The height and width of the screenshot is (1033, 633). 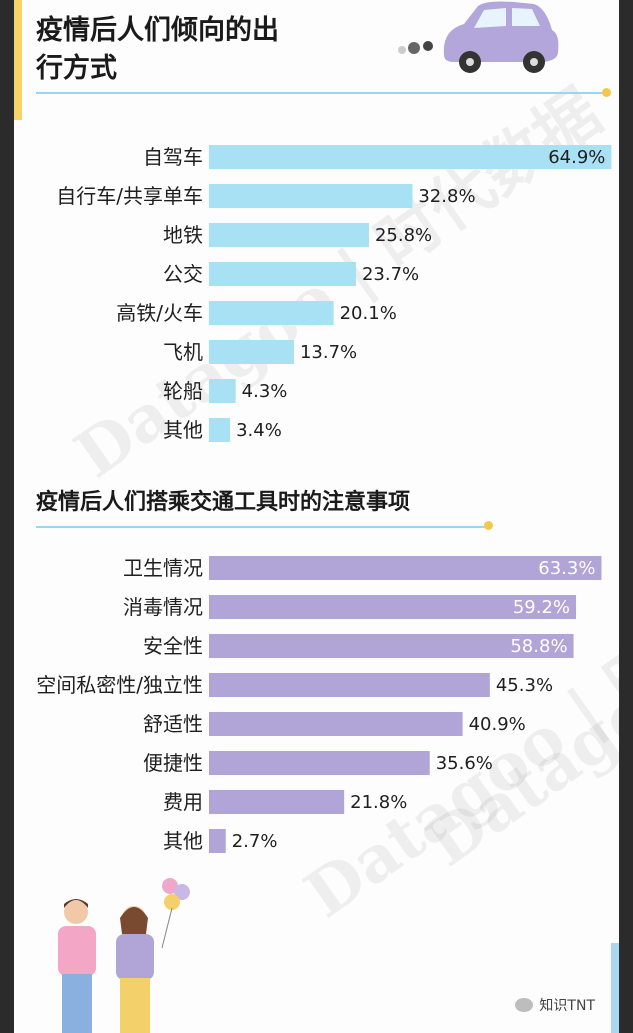 What do you see at coordinates (446, 196) in the screenshot?
I see `value-label: 32.8%` at bounding box center [446, 196].